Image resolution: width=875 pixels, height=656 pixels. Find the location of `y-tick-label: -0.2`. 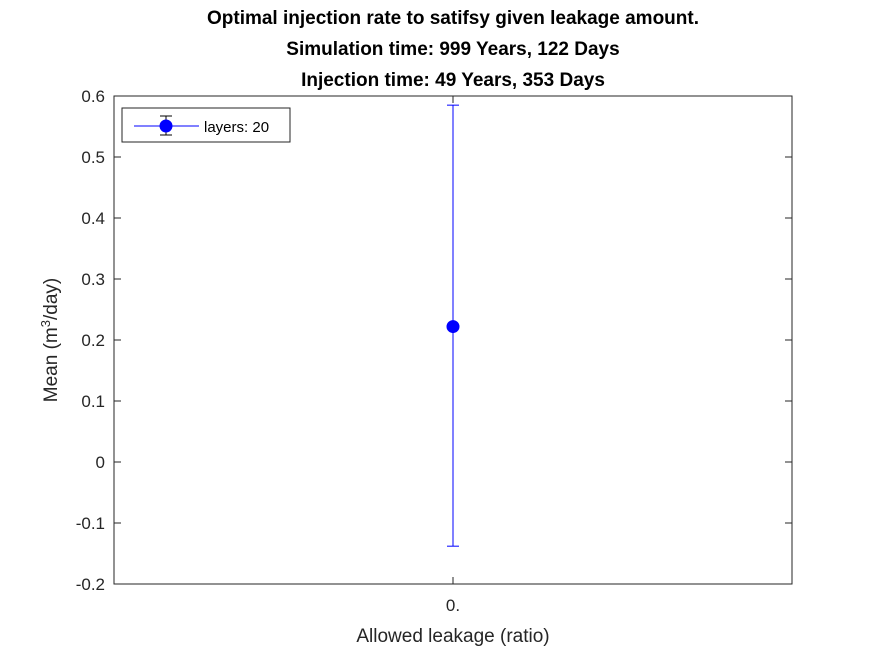

y-tick-label: -0.2 is located at coordinates (90, 584).